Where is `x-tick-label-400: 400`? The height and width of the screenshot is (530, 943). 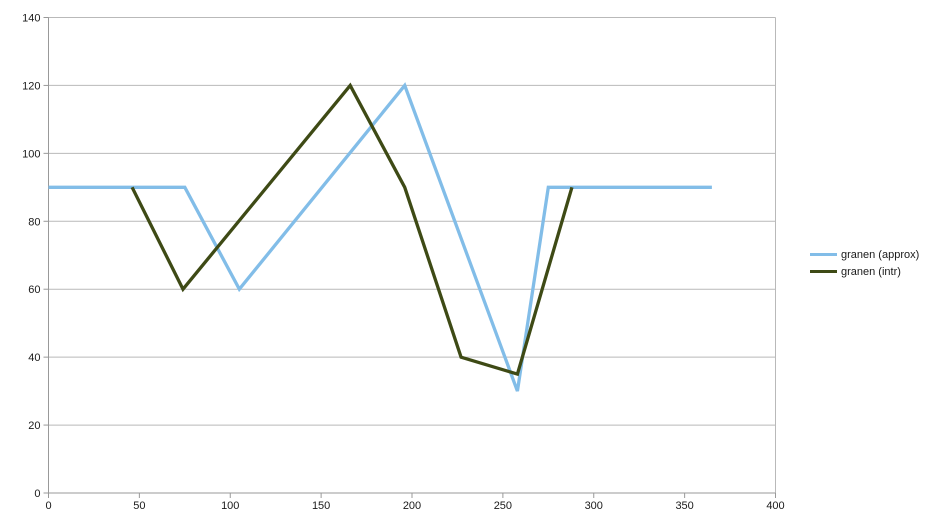 x-tick-label-400: 400 is located at coordinates (775, 506).